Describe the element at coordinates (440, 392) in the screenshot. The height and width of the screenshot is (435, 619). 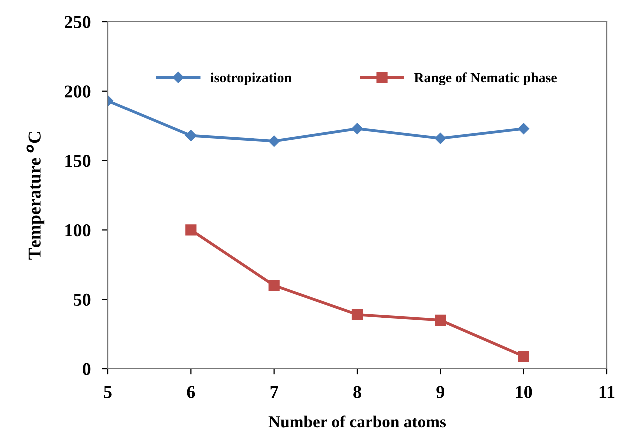
I see `x-tick-label: 9` at that location.